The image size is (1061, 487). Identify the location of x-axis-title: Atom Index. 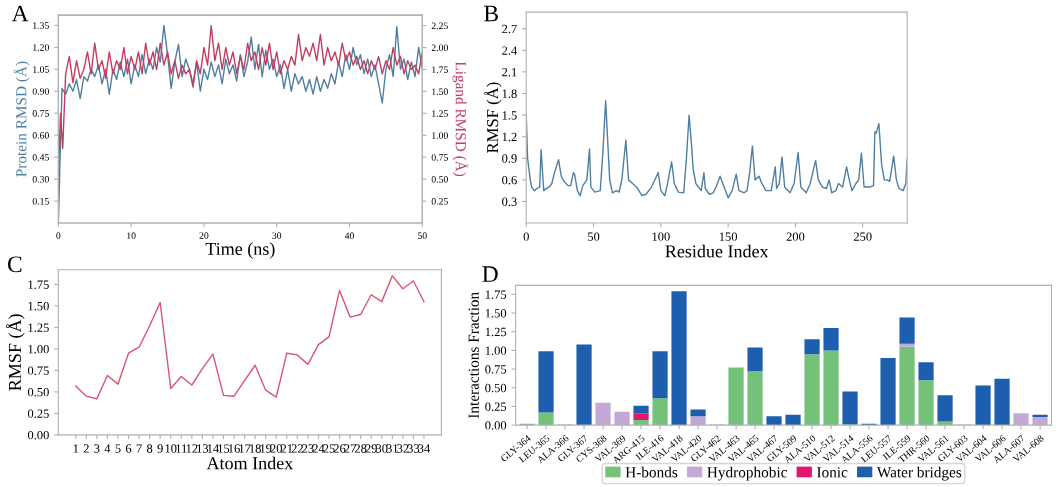
(250, 463).